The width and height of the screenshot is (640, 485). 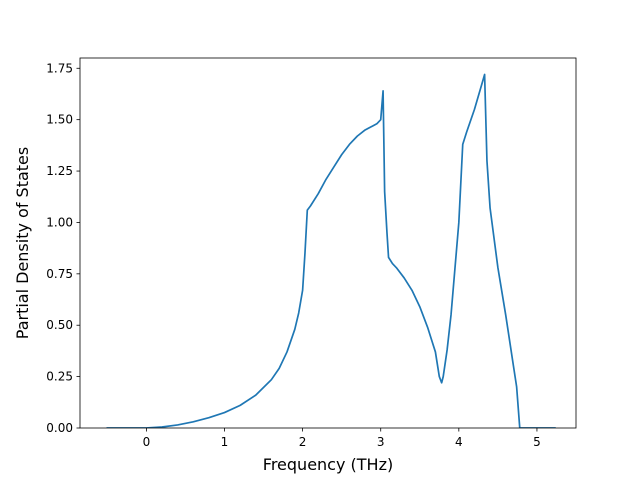 I want to click on x-axis-label: Frequency (THz), so click(x=328, y=464).